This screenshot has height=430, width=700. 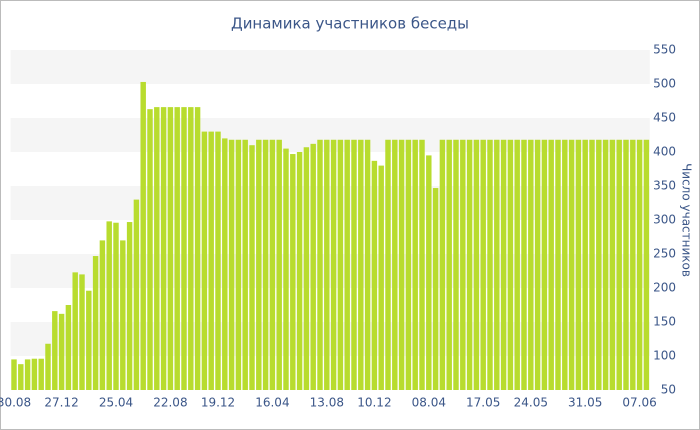 I want to click on x-tick-label: 17.05, so click(x=483, y=403).